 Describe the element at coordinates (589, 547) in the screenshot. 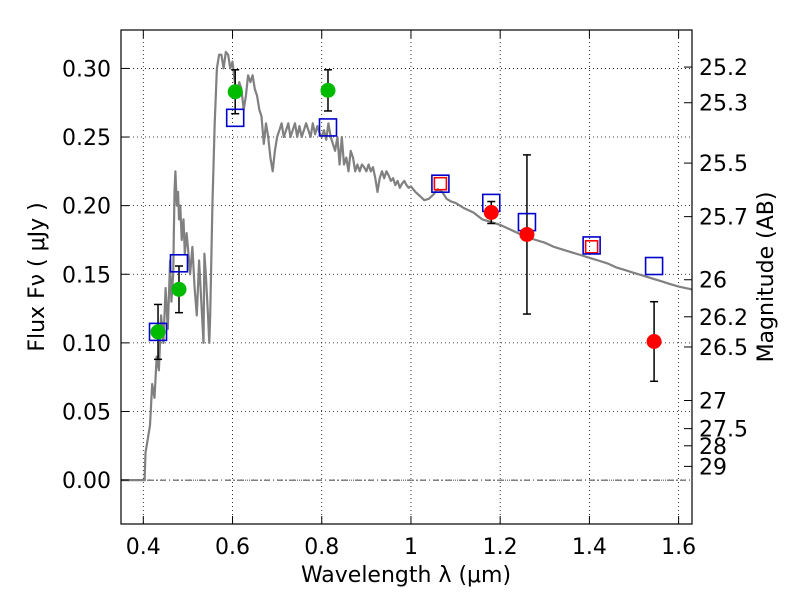

I see `x-tick-label: 1.4` at that location.